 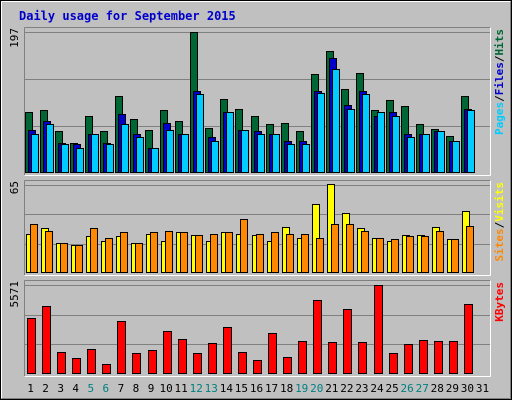 I want to click on legend-entry: Files, so click(x=499, y=78).